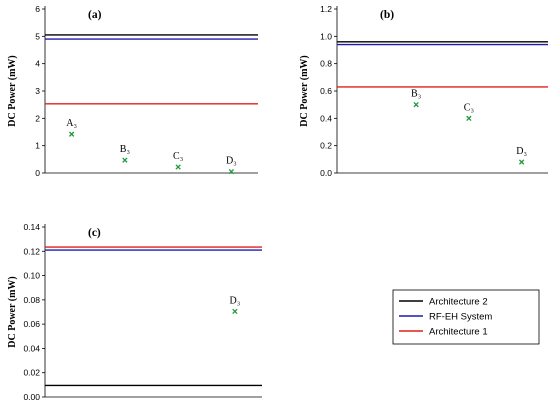  I want to click on y-tick-label: 1, so click(37, 146).